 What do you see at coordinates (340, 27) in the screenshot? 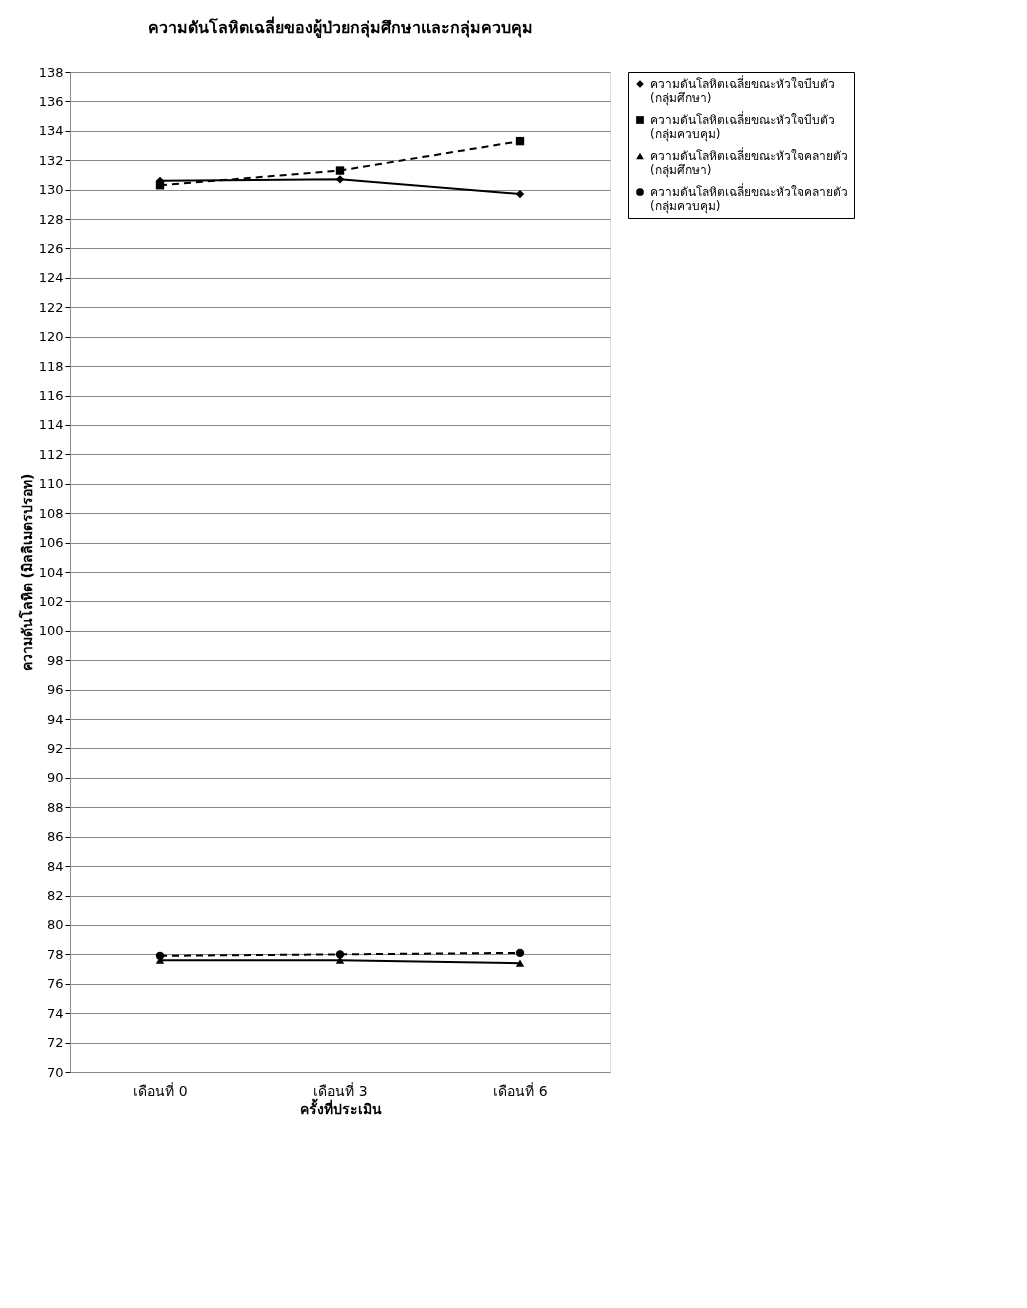
I see `chart-title: ความดันโลหิตเฉลี่ยของผู้ป่วยกลุ่มศึกษาและกลุ่มควบคุม` at bounding box center [340, 27].